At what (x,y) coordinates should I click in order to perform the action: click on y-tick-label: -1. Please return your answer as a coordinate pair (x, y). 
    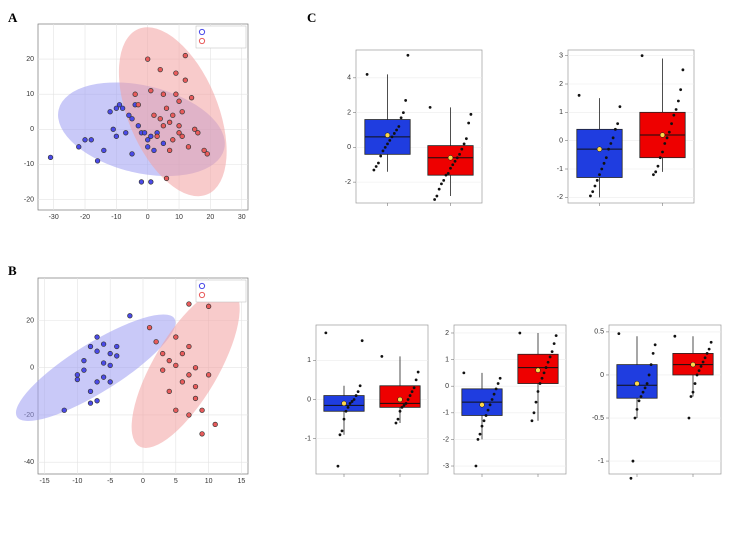
    Looking at the image, I should click on (446, 413).